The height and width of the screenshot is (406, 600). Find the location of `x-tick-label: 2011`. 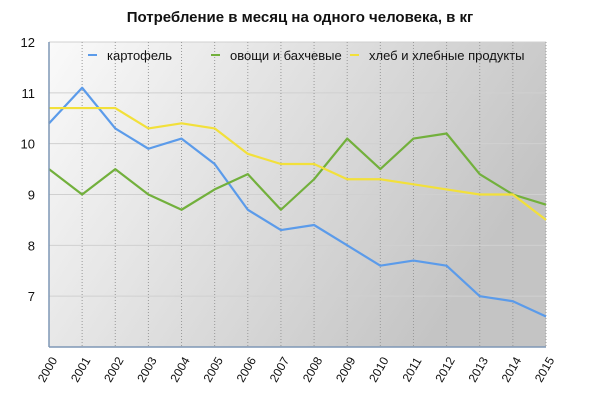

x-tick-label: 2011 is located at coordinates (411, 370).